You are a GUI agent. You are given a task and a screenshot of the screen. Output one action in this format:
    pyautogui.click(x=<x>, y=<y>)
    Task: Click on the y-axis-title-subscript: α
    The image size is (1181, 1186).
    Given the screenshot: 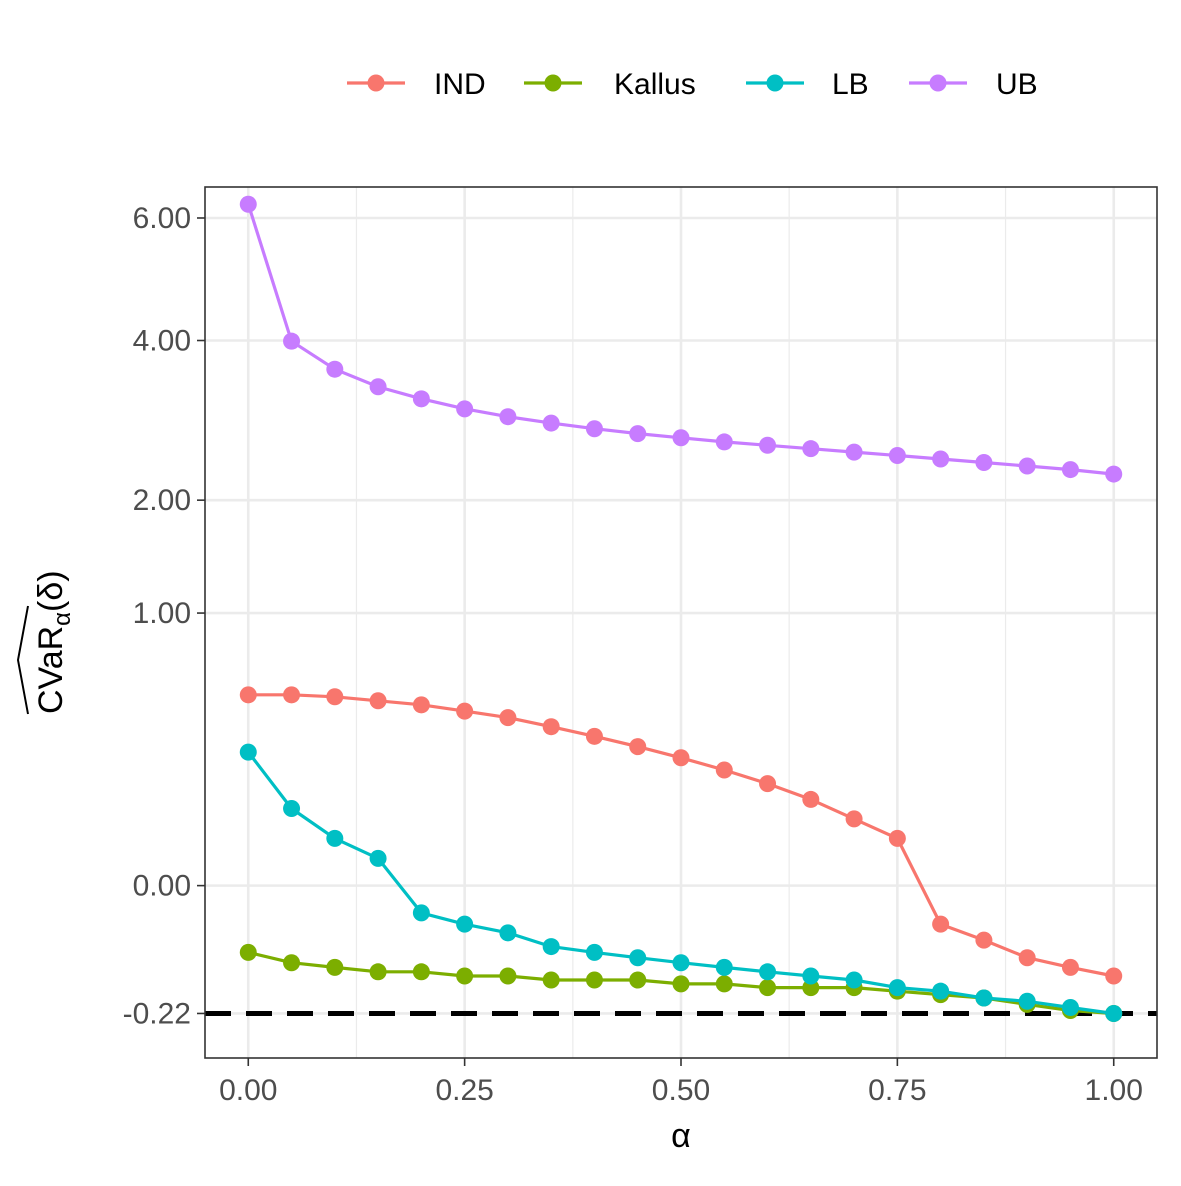 What is the action you would take?
    pyautogui.click(x=62, y=619)
    